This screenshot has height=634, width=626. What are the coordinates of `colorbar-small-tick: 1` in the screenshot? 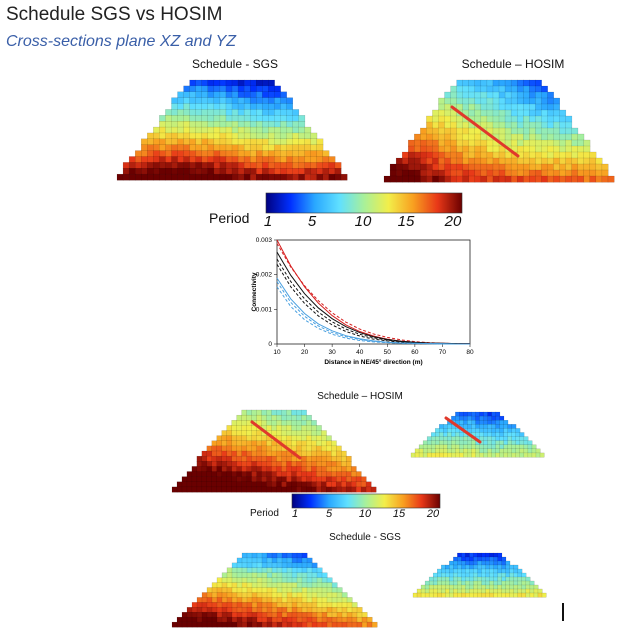 It's located at (295, 514).